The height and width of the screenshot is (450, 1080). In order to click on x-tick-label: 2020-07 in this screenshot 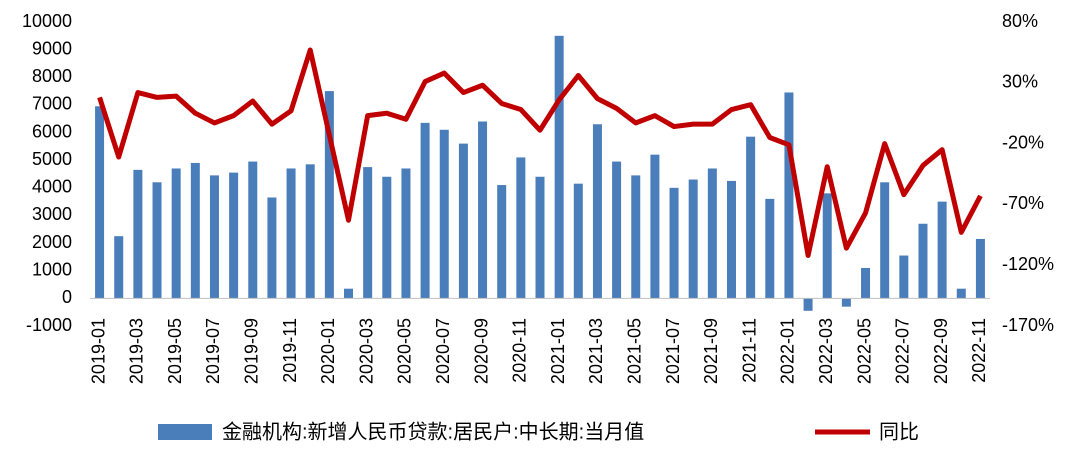, I will do `click(443, 351)`.